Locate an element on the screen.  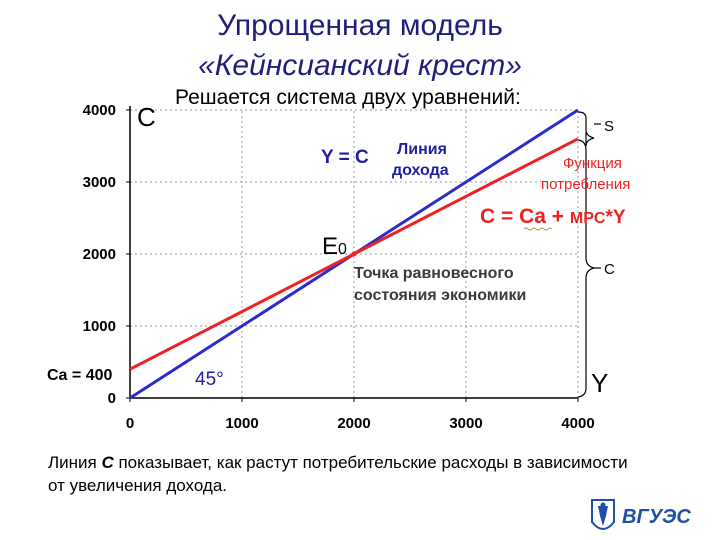
intercept-label: Ca = 400 is located at coordinates (79, 375).